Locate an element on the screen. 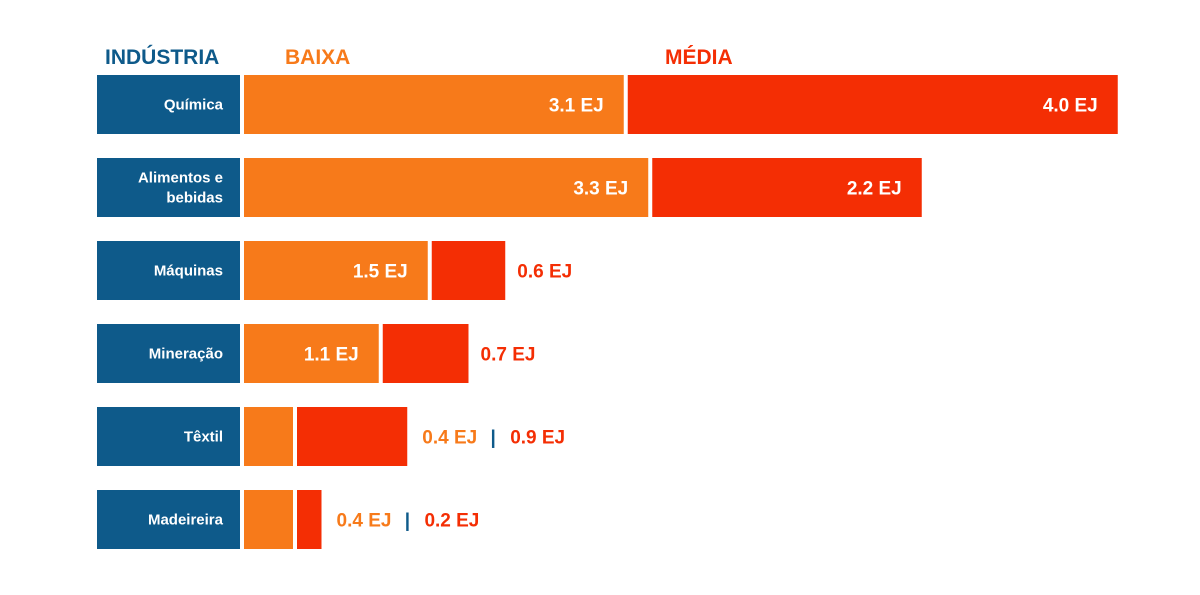 Image resolution: width=1200 pixels, height=595 pixels. category-label: bebidas is located at coordinates (194, 198).